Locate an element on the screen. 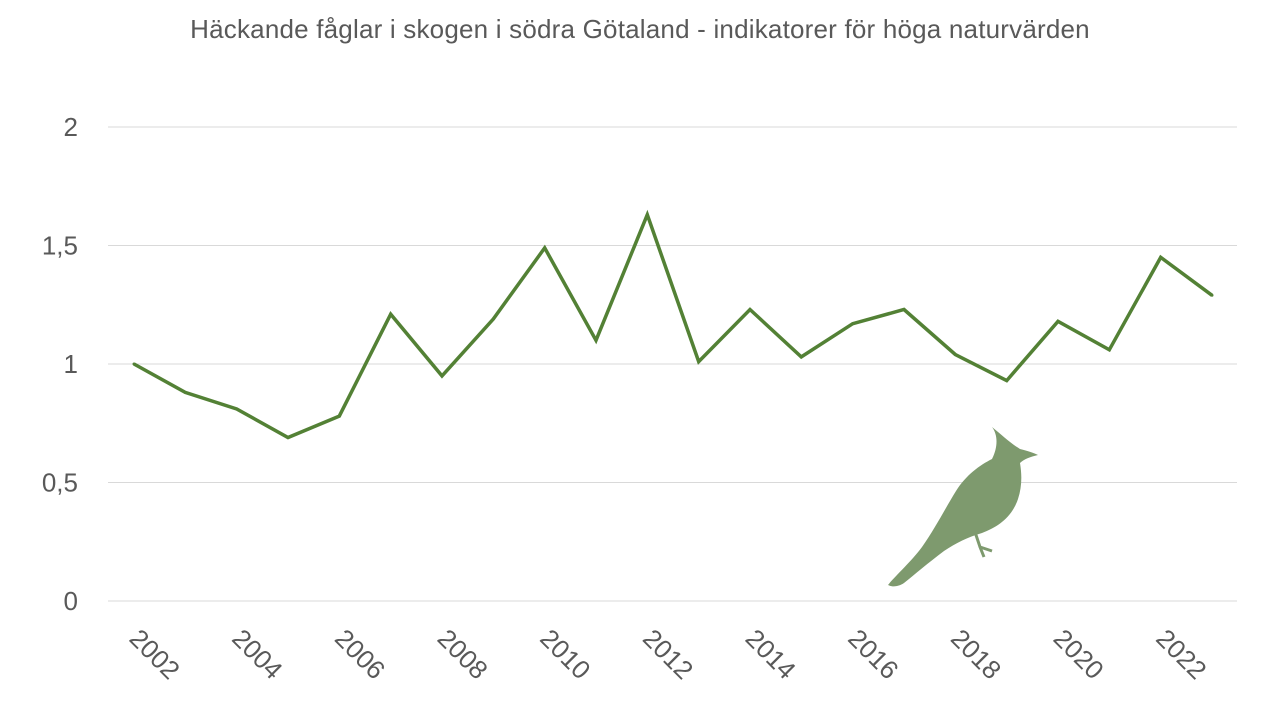 Image resolution: width=1280 pixels, height=720 pixels. x-tick-label: 2020 is located at coordinates (1079, 654).